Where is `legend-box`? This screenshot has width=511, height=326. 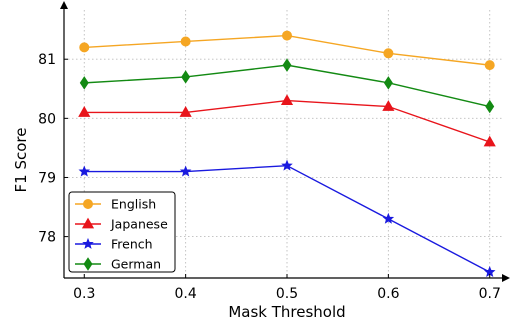
legend-box is located at coordinates (122, 232).